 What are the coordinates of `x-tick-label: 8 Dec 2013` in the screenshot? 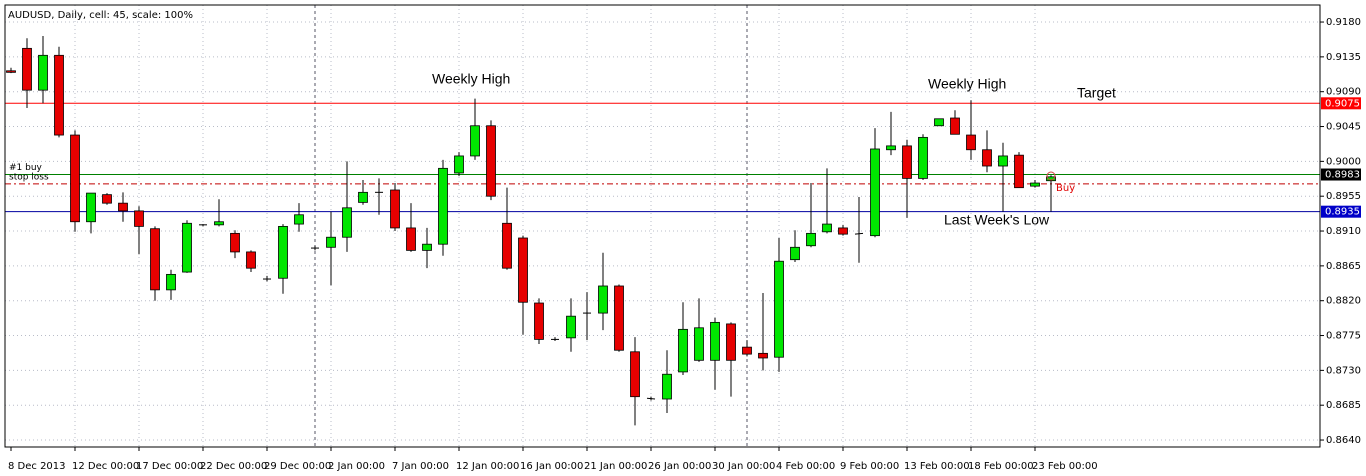 It's located at (37, 466).